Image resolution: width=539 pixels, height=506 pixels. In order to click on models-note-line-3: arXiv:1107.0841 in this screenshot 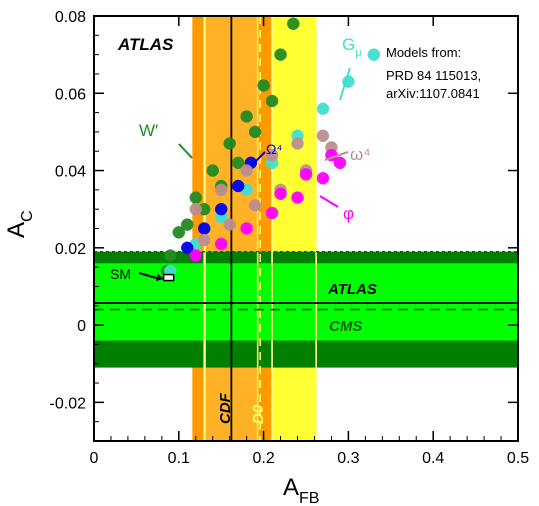, I will do `click(433, 93)`.